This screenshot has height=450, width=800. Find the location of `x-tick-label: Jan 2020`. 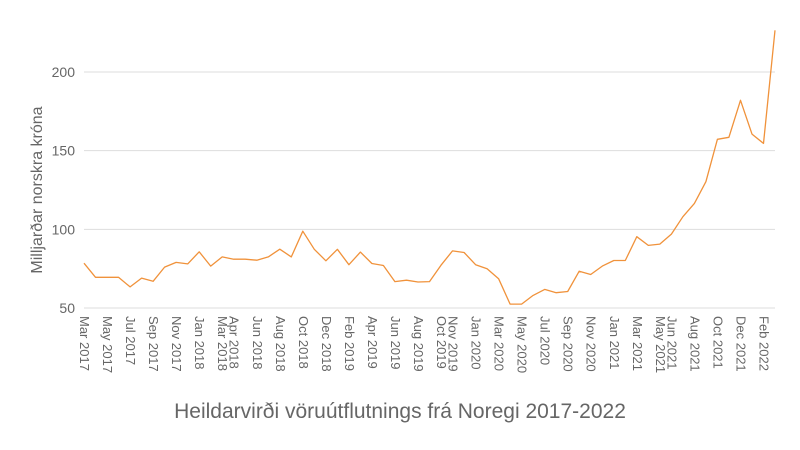

x-tick-label: Jan 2020 is located at coordinates (476, 343).